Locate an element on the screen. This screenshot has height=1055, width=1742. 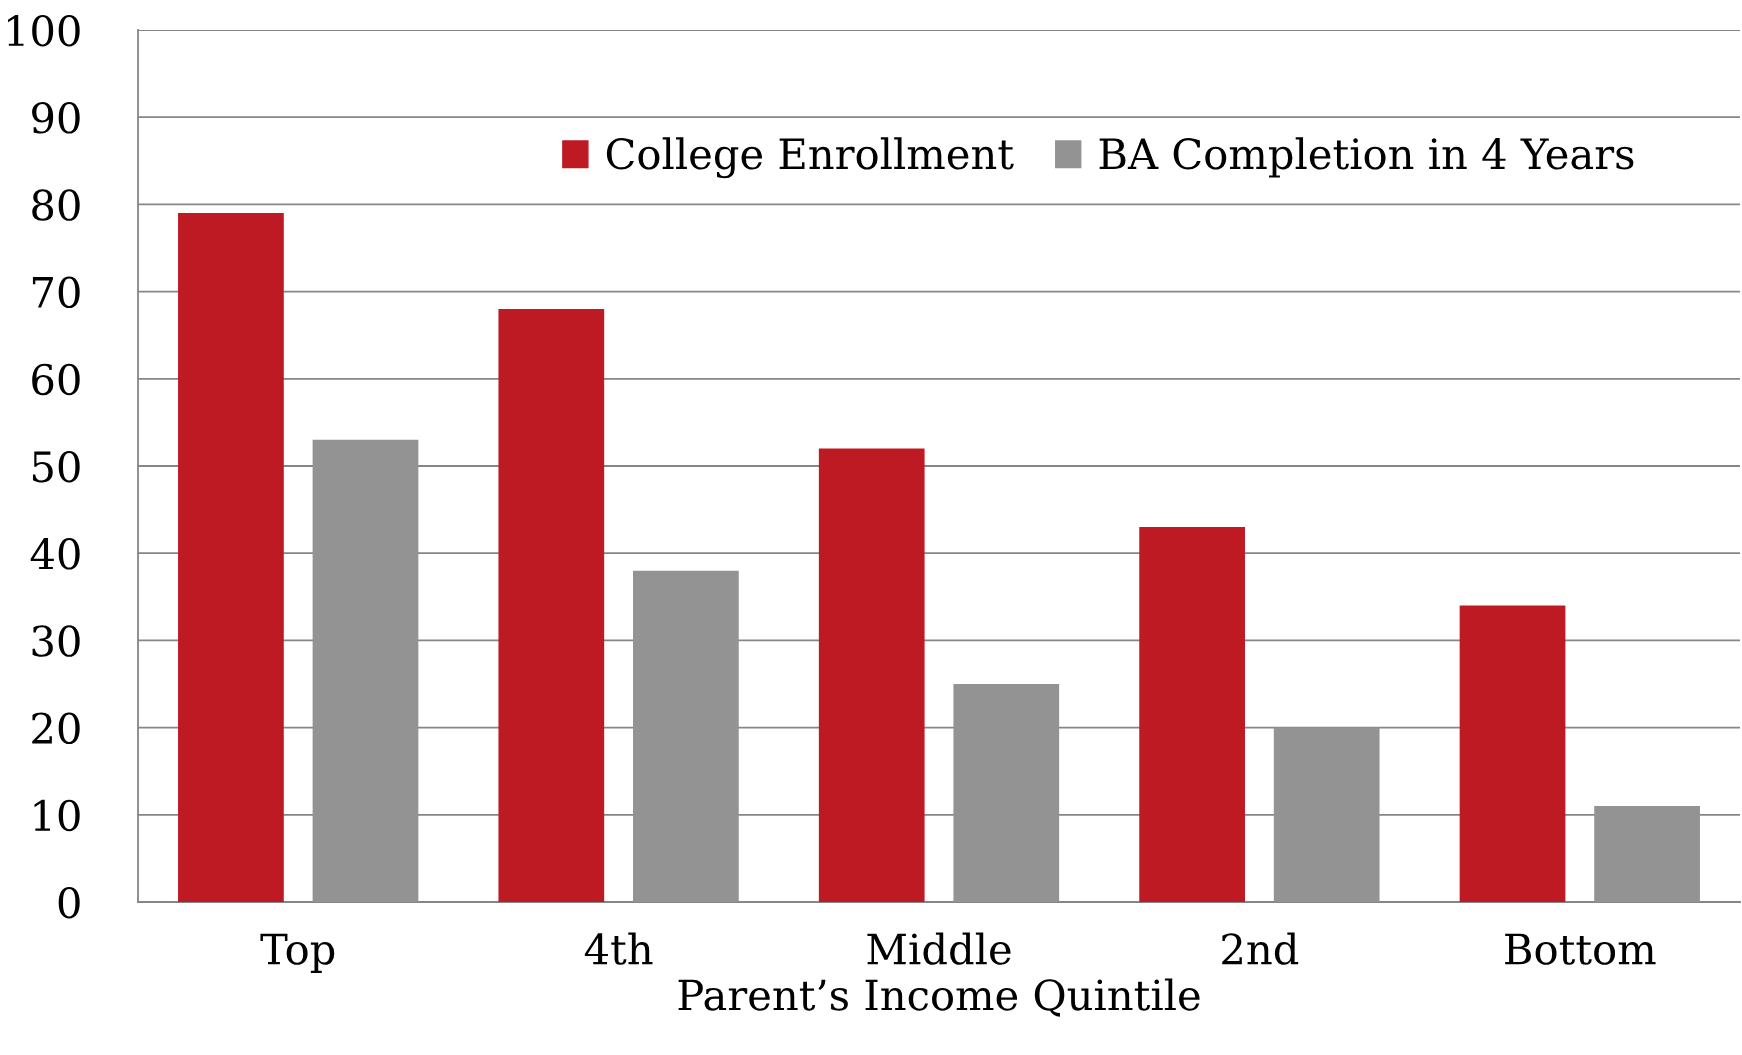
legend-label: BA Completion in 4 Years is located at coordinates (1366, 157).